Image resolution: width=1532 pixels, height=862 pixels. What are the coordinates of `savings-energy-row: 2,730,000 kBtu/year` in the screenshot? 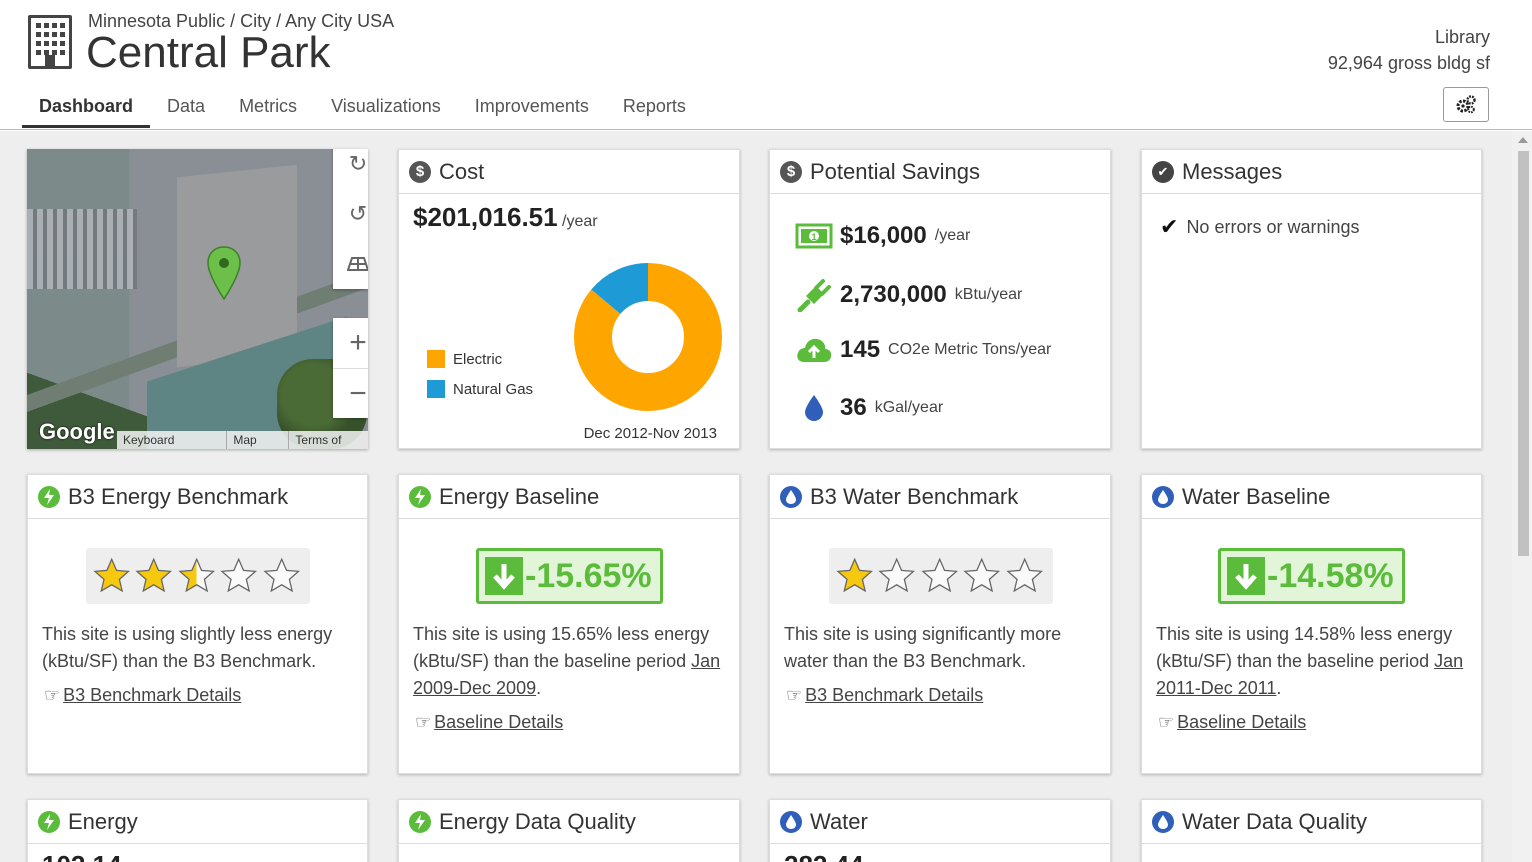 It's located at (908, 295).